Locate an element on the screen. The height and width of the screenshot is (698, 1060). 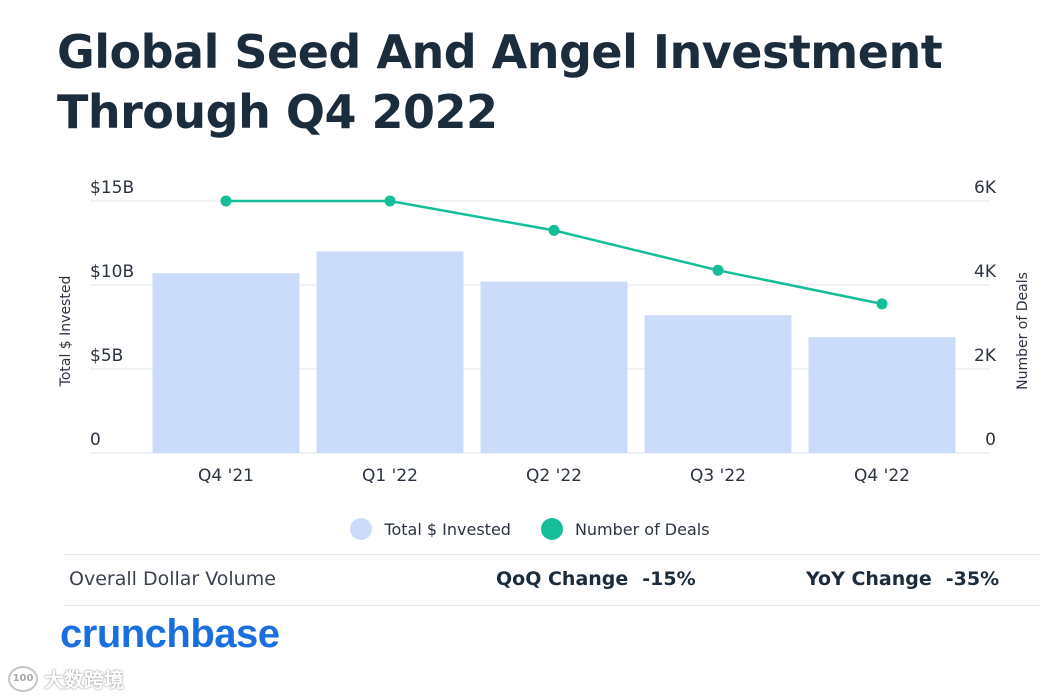
y-axis-title-left: Total $ Invested is located at coordinates (66, 332).